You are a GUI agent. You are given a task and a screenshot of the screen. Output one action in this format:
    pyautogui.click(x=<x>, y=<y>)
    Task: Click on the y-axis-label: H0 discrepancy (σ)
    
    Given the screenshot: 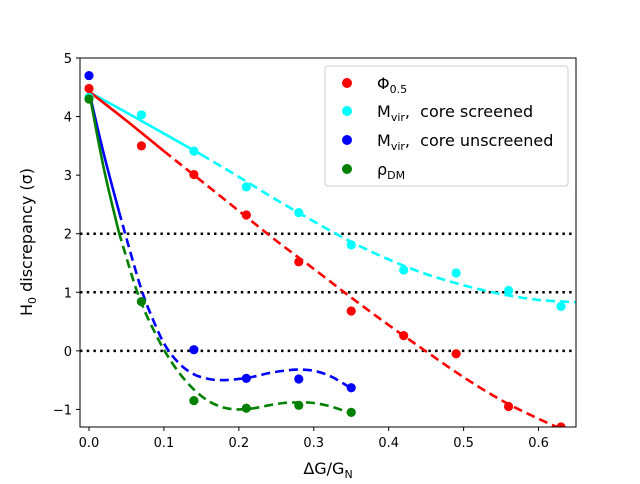 What is the action you would take?
    pyautogui.click(x=28, y=242)
    